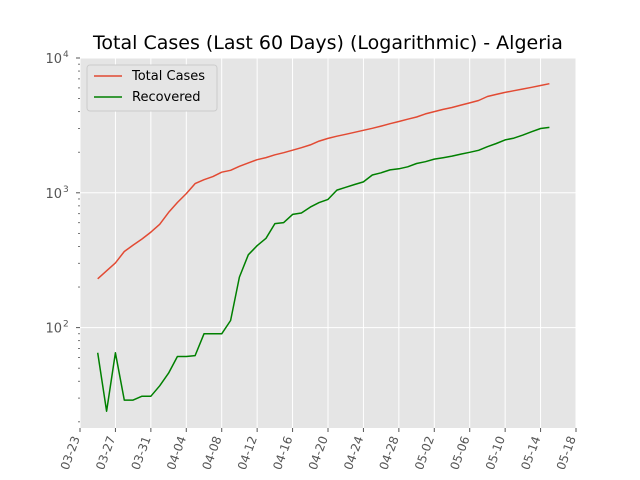 The height and width of the screenshot is (480, 640). What do you see at coordinates (105, 453) in the screenshot?
I see `x-tick-label: 03-27` at bounding box center [105, 453].